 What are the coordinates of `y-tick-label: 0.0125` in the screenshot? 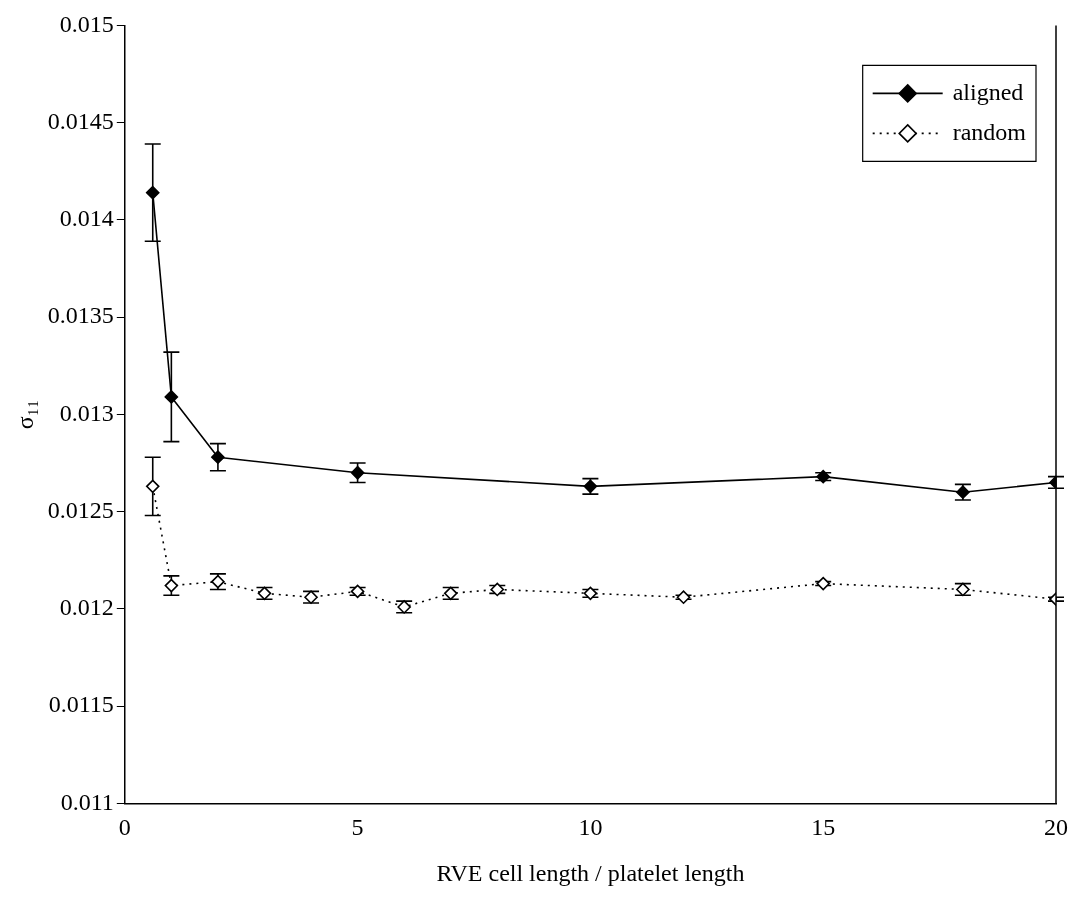 It's located at (80, 509).